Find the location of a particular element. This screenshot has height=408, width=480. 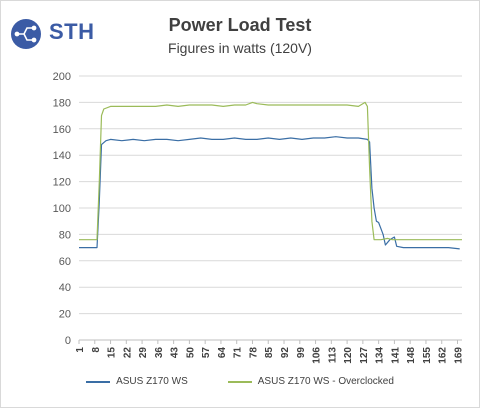

y-tick-label: 100 is located at coordinates (62, 209).